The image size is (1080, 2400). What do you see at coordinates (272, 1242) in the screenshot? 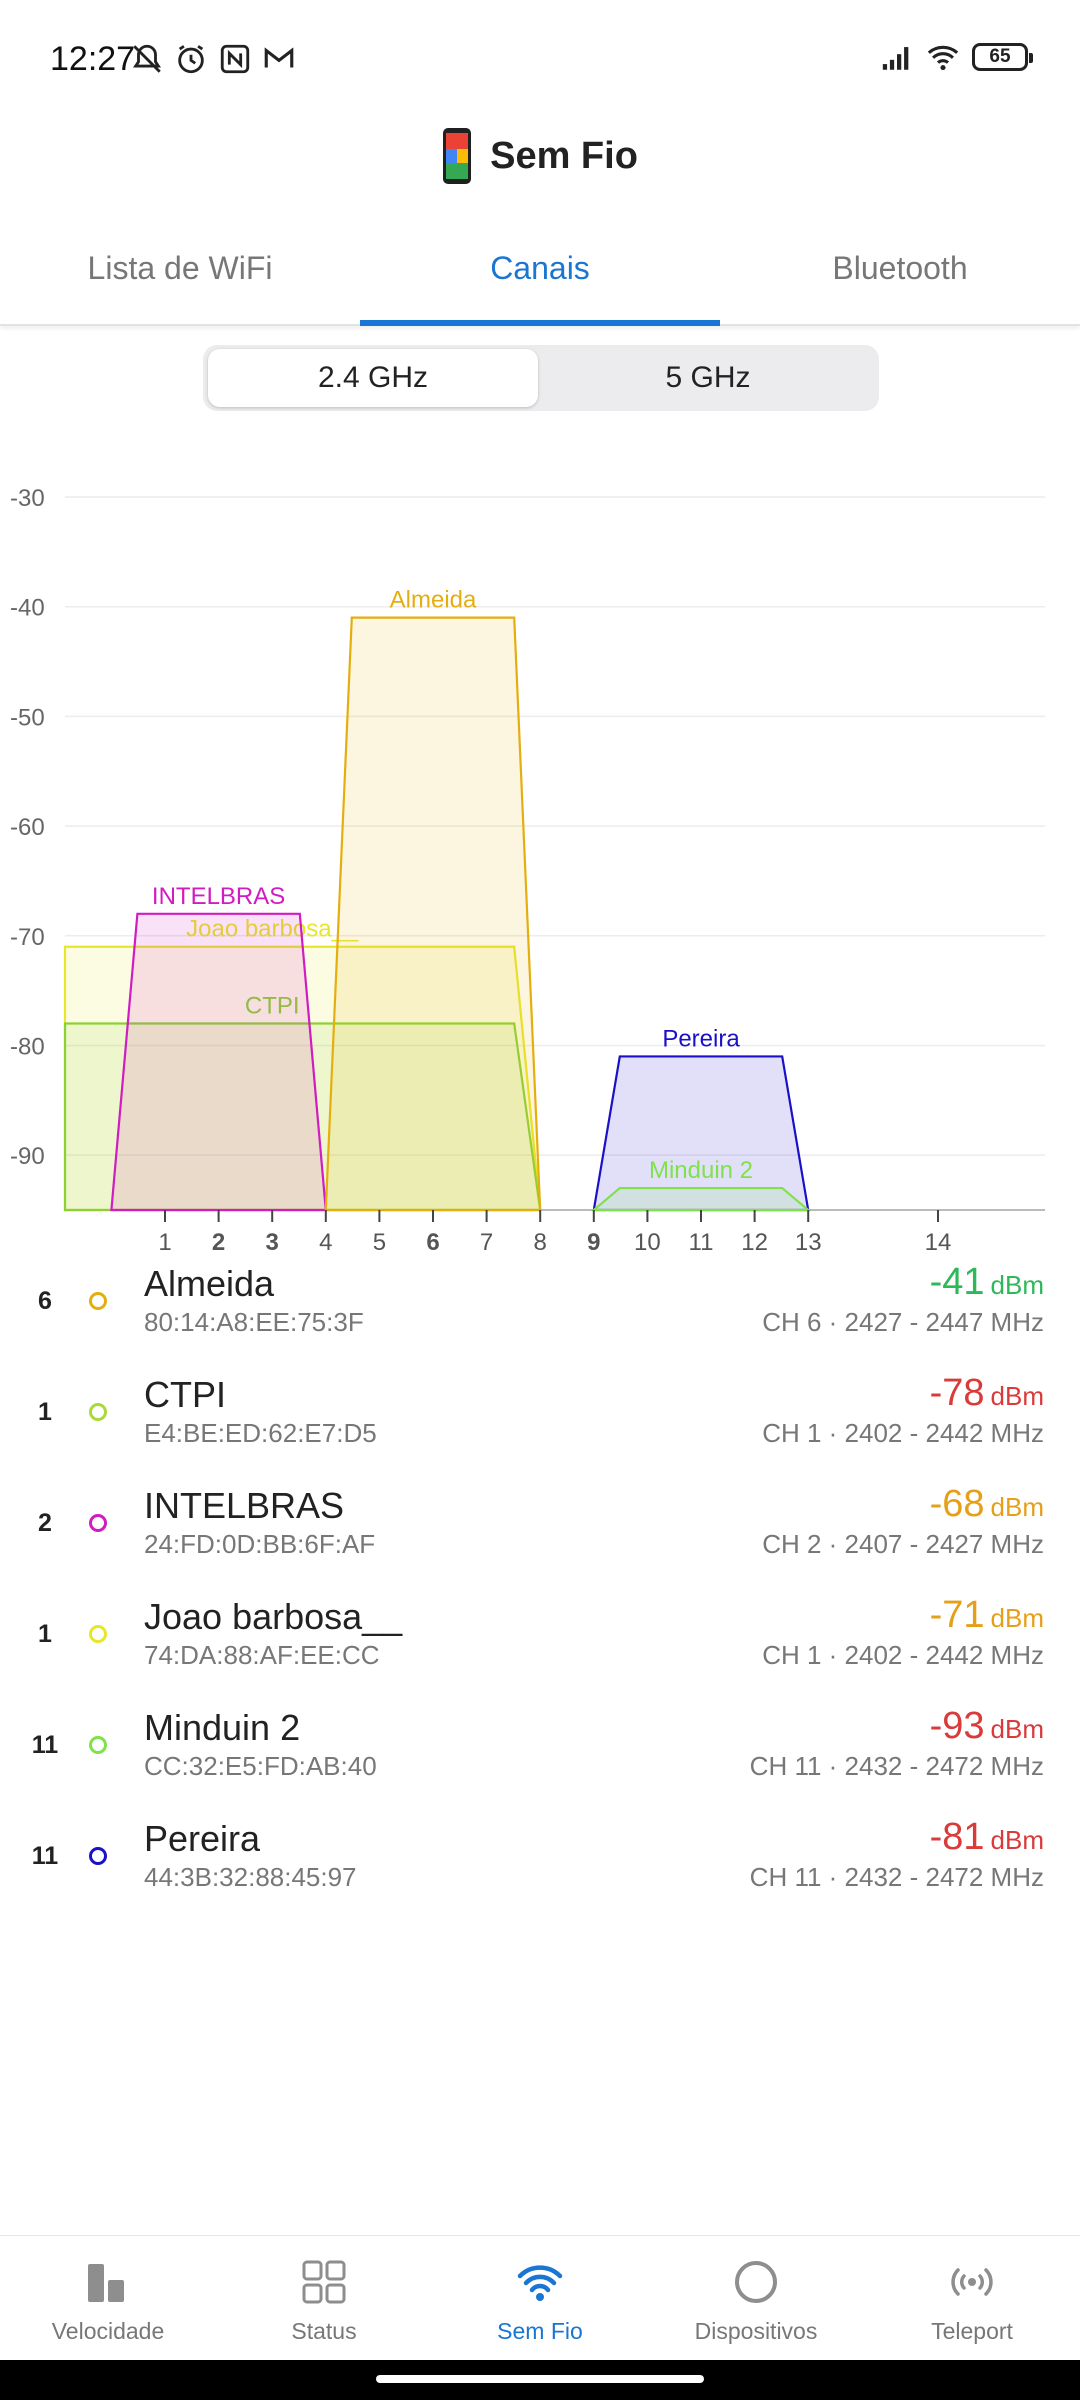
I see `x-tick-label: 3` at bounding box center [272, 1242].